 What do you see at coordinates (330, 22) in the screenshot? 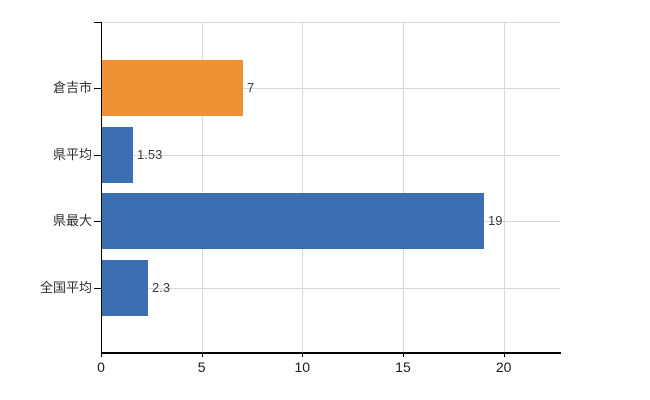
I see `top-gridline` at bounding box center [330, 22].